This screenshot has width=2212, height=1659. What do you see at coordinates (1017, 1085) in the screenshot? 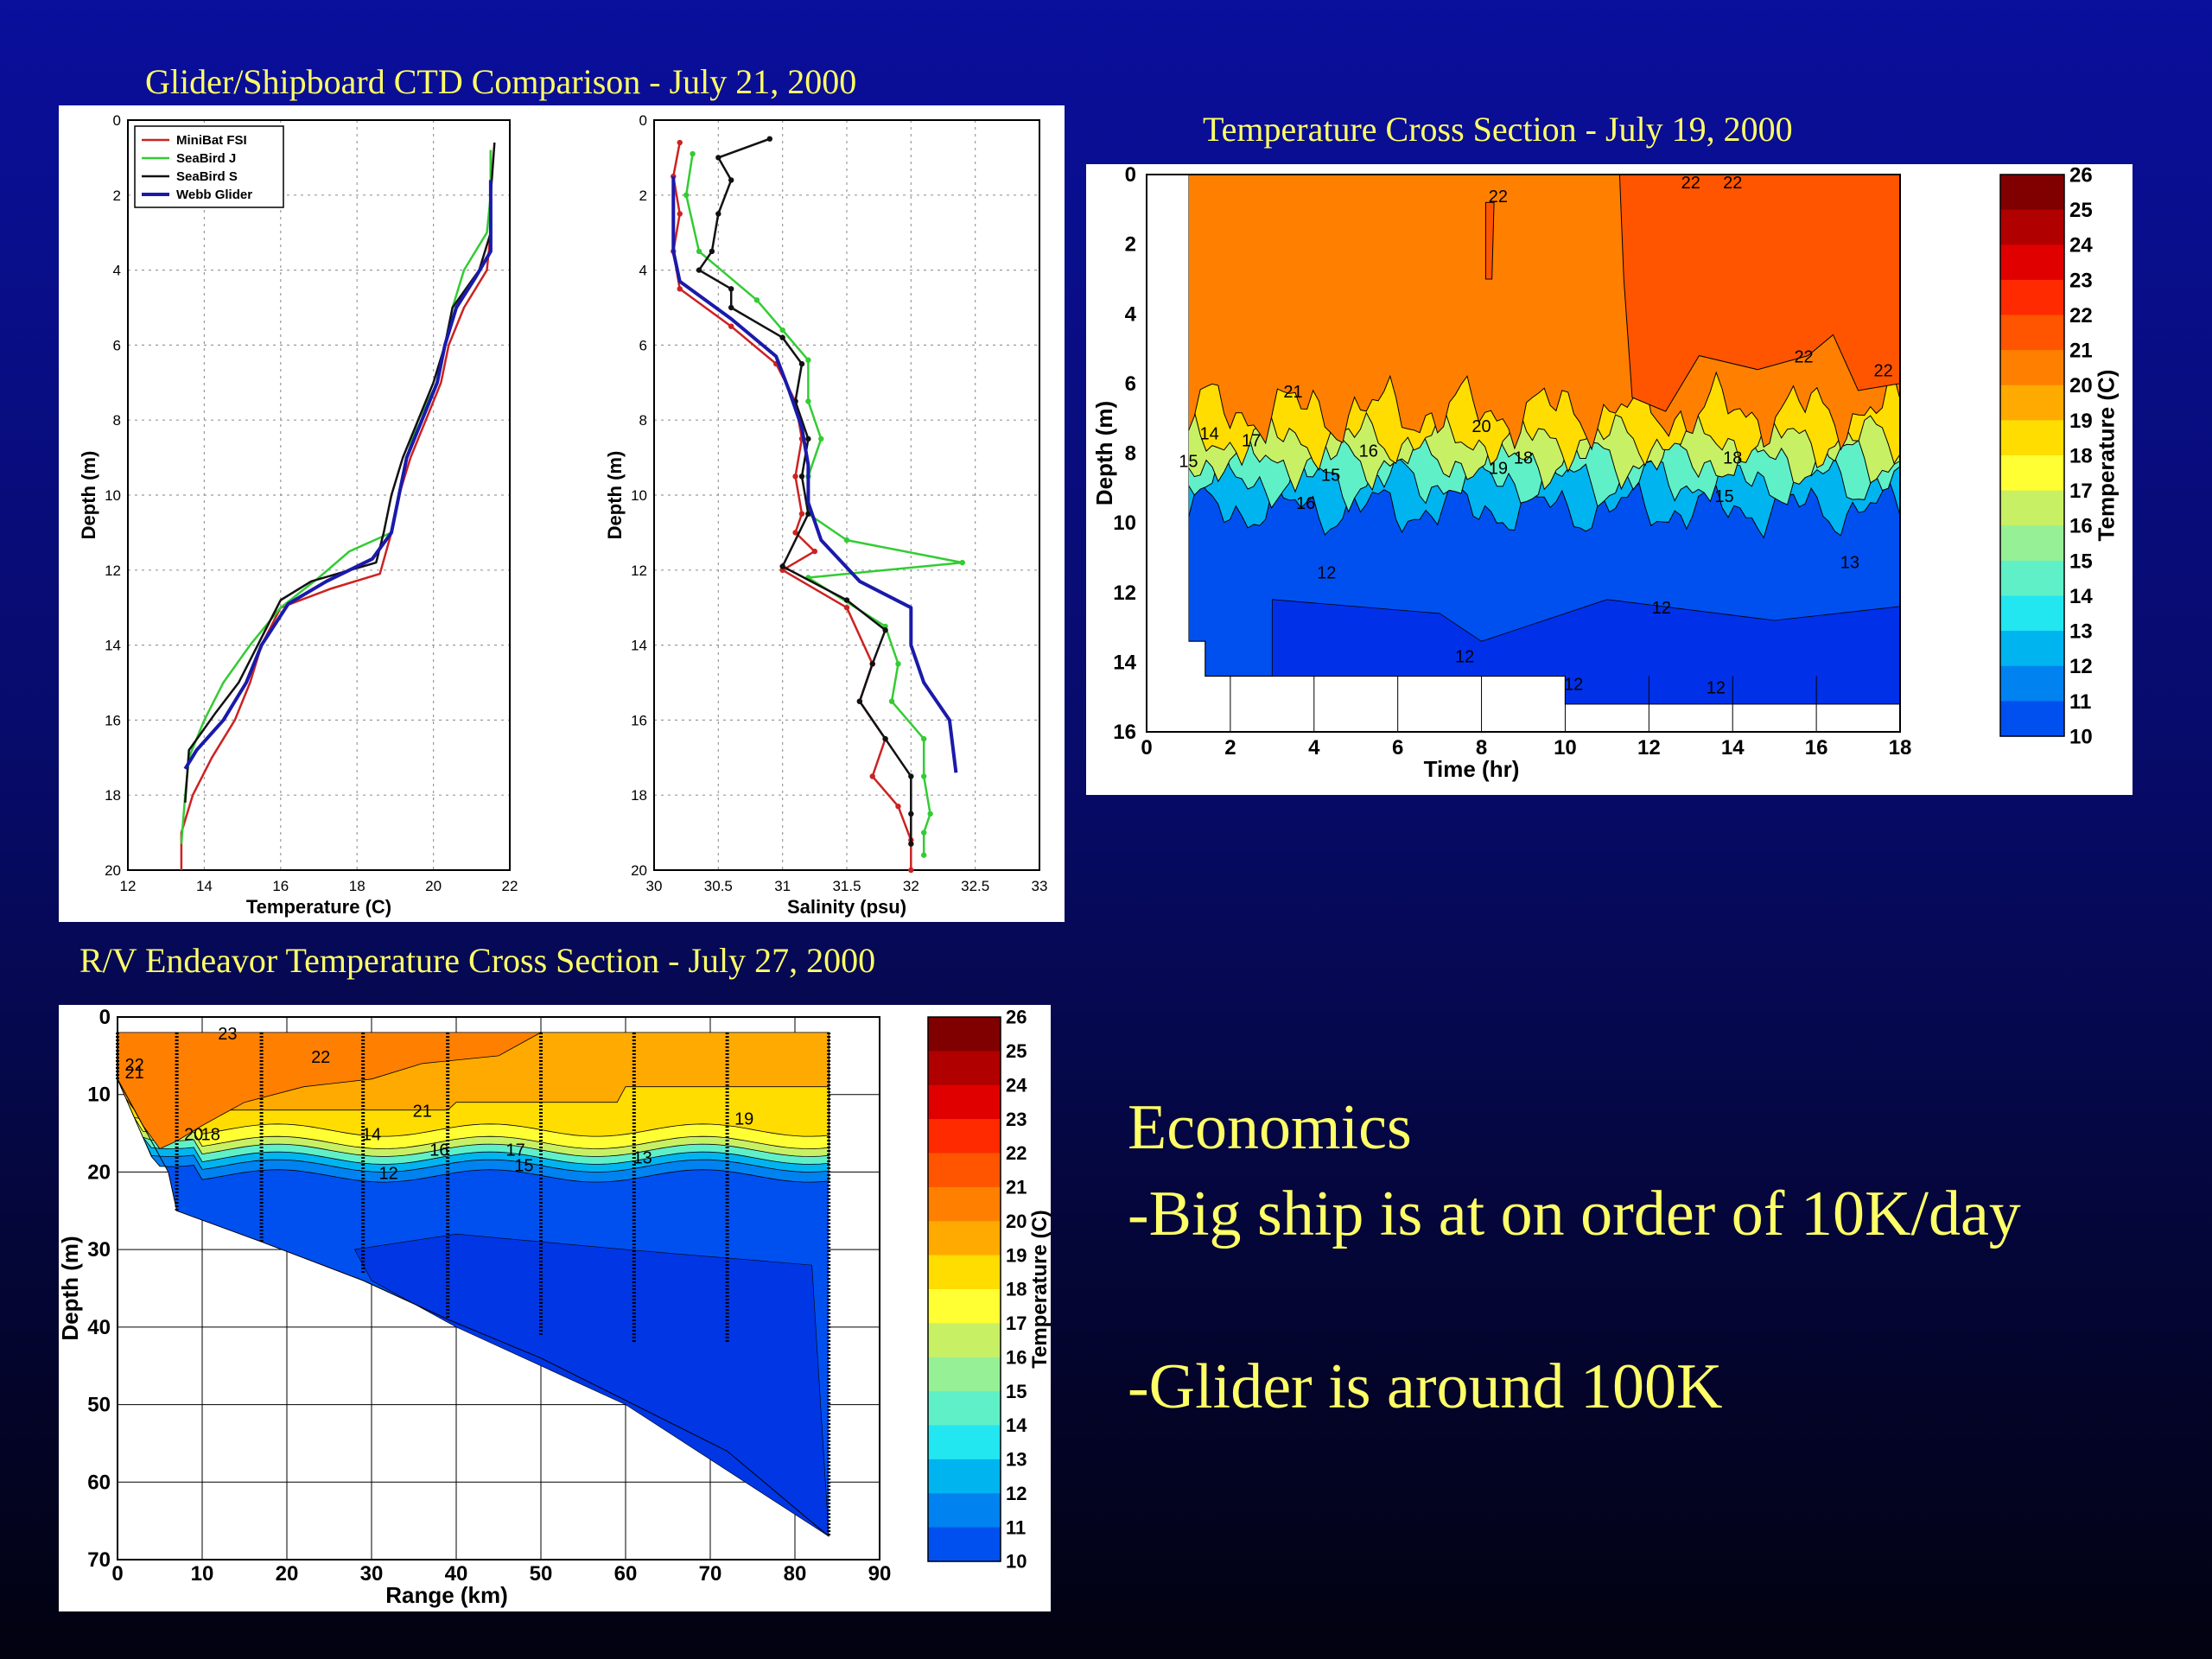
I see `colorbar-tick-label: 24` at bounding box center [1017, 1085].